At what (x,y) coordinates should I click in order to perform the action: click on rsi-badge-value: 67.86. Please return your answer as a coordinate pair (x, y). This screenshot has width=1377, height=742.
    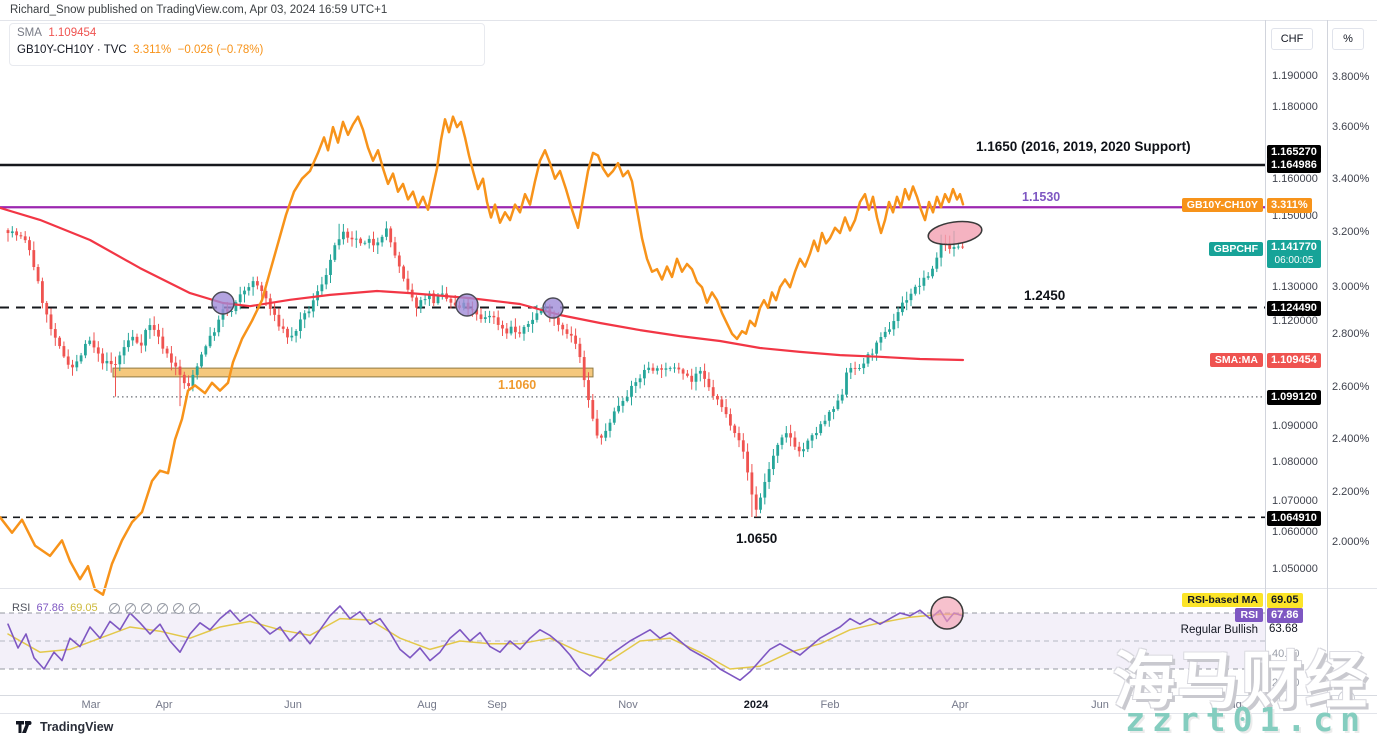
    Looking at the image, I should click on (1285, 615).